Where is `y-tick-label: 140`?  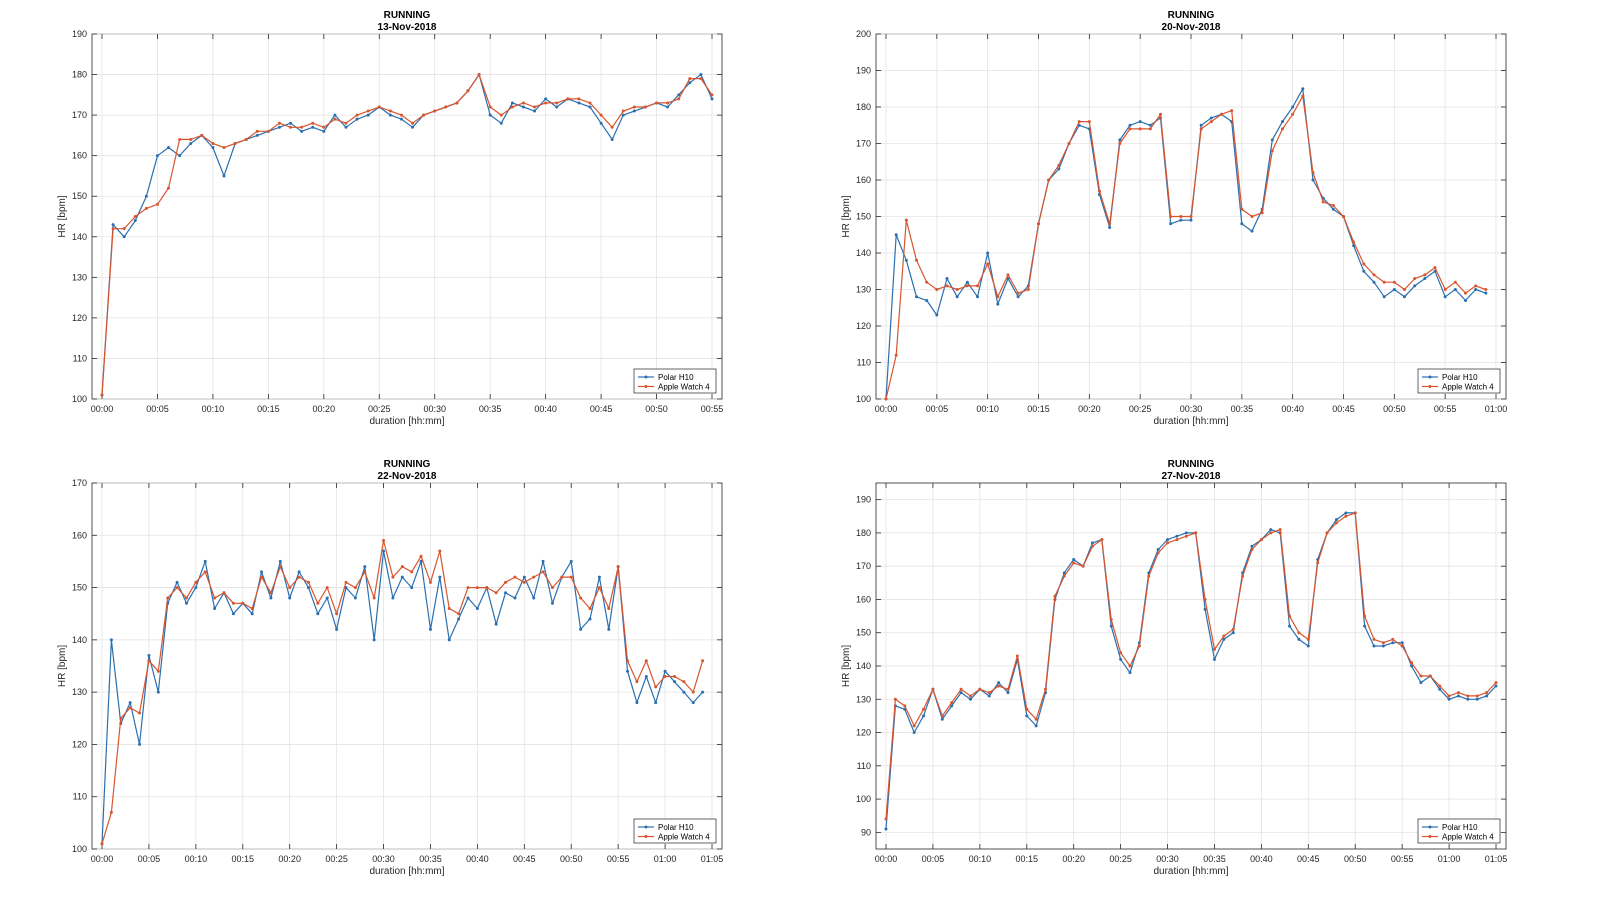 y-tick-label: 140 is located at coordinates (79, 237).